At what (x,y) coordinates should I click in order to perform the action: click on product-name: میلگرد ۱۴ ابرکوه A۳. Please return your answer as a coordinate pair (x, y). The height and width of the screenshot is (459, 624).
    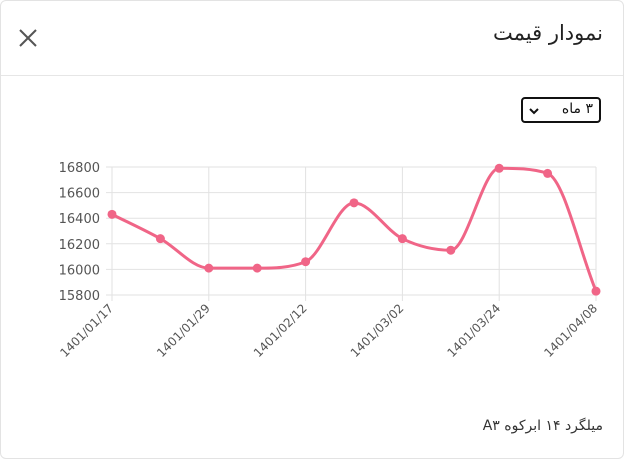
    Looking at the image, I should click on (542, 426).